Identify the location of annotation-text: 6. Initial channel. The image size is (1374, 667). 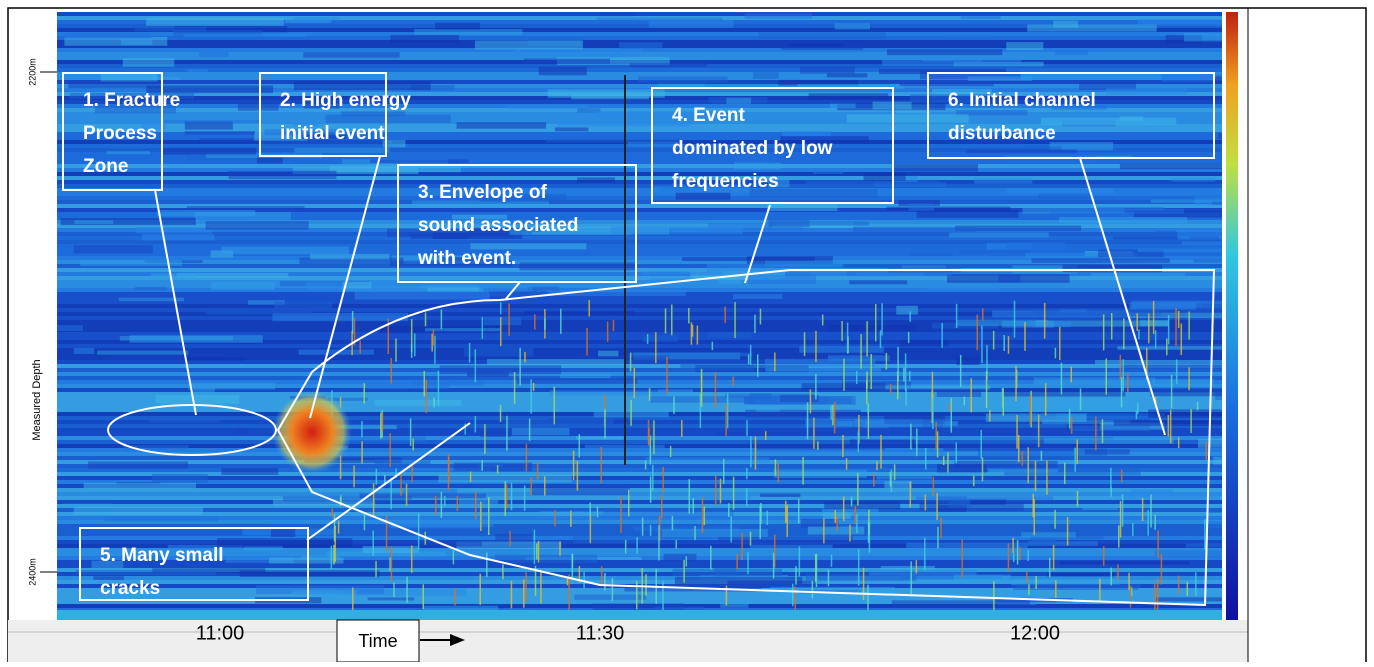
(1022, 100).